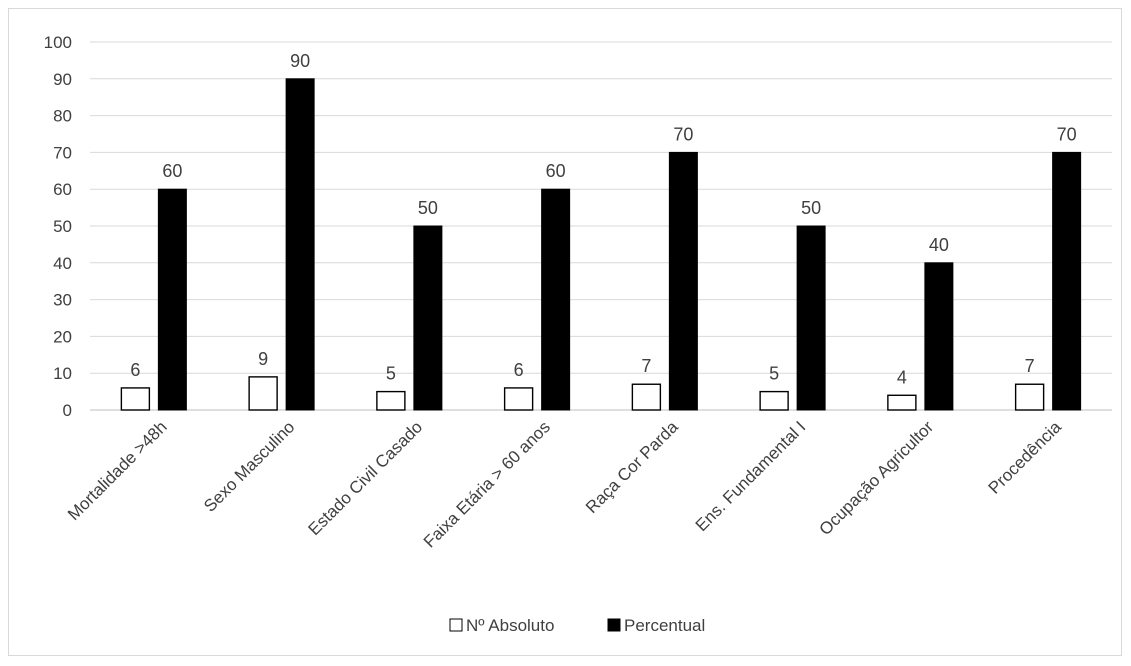 The height and width of the screenshot is (666, 1131). Describe the element at coordinates (62, 336) in the screenshot. I see `y-tick-label: 20` at that location.